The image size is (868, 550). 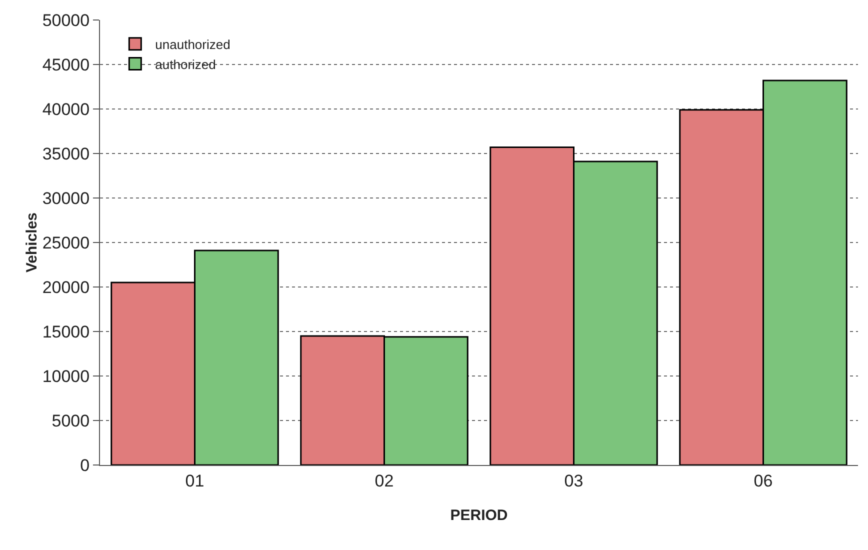 What do you see at coordinates (384, 480) in the screenshot?
I see `x-tick-label: 02` at bounding box center [384, 480].